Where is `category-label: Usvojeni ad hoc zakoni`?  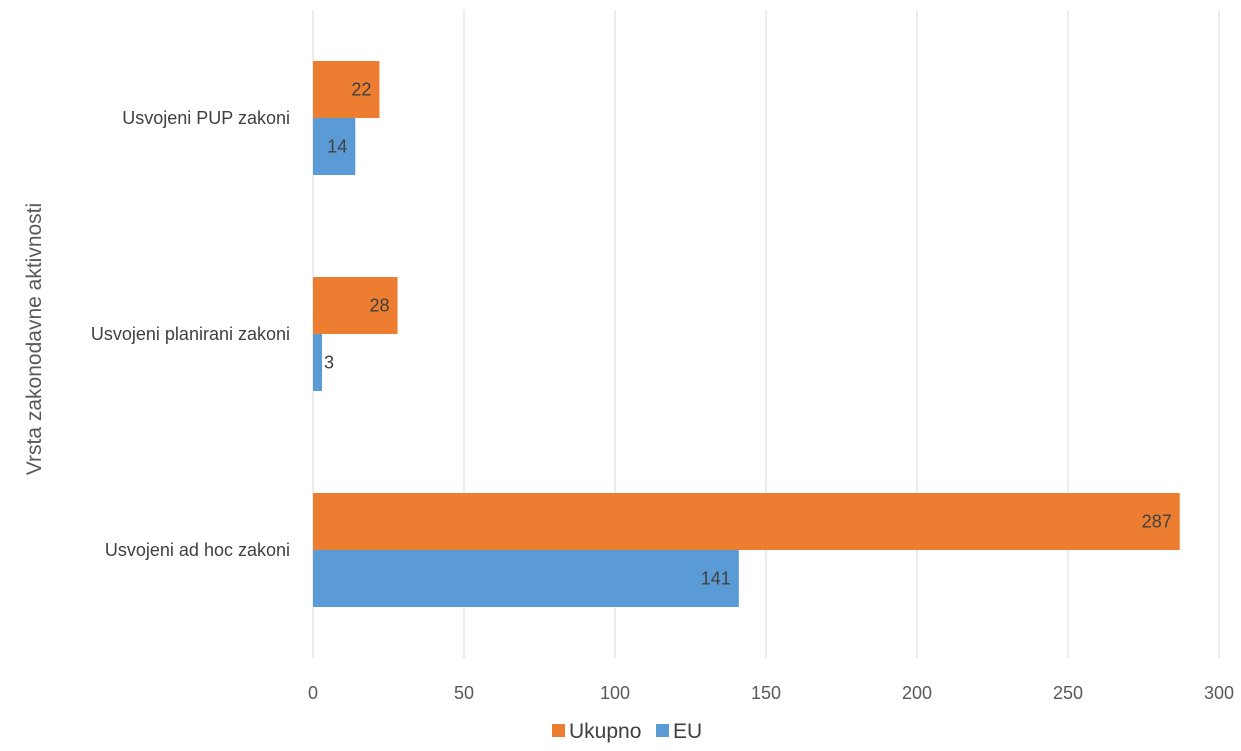 category-label: Usvojeni ad hoc zakoni is located at coordinates (197, 550).